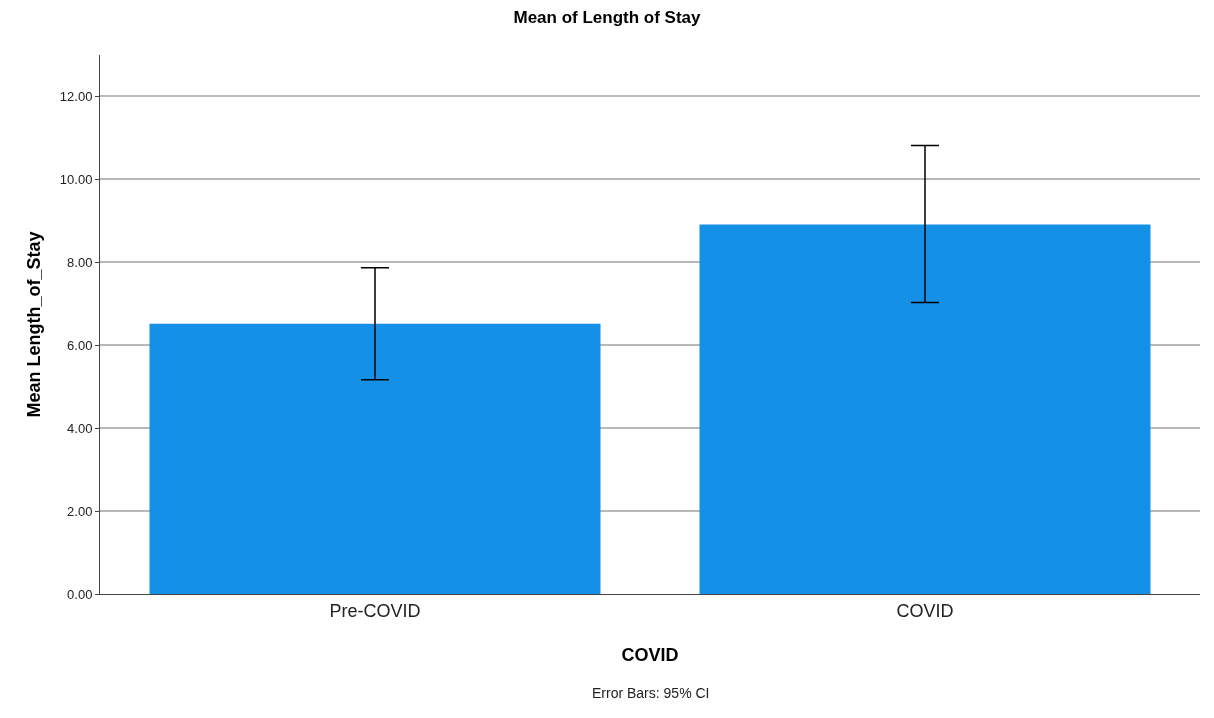 The width and height of the screenshot is (1214, 718). I want to click on text: Error Bars: 95% CI, so click(651, 693).